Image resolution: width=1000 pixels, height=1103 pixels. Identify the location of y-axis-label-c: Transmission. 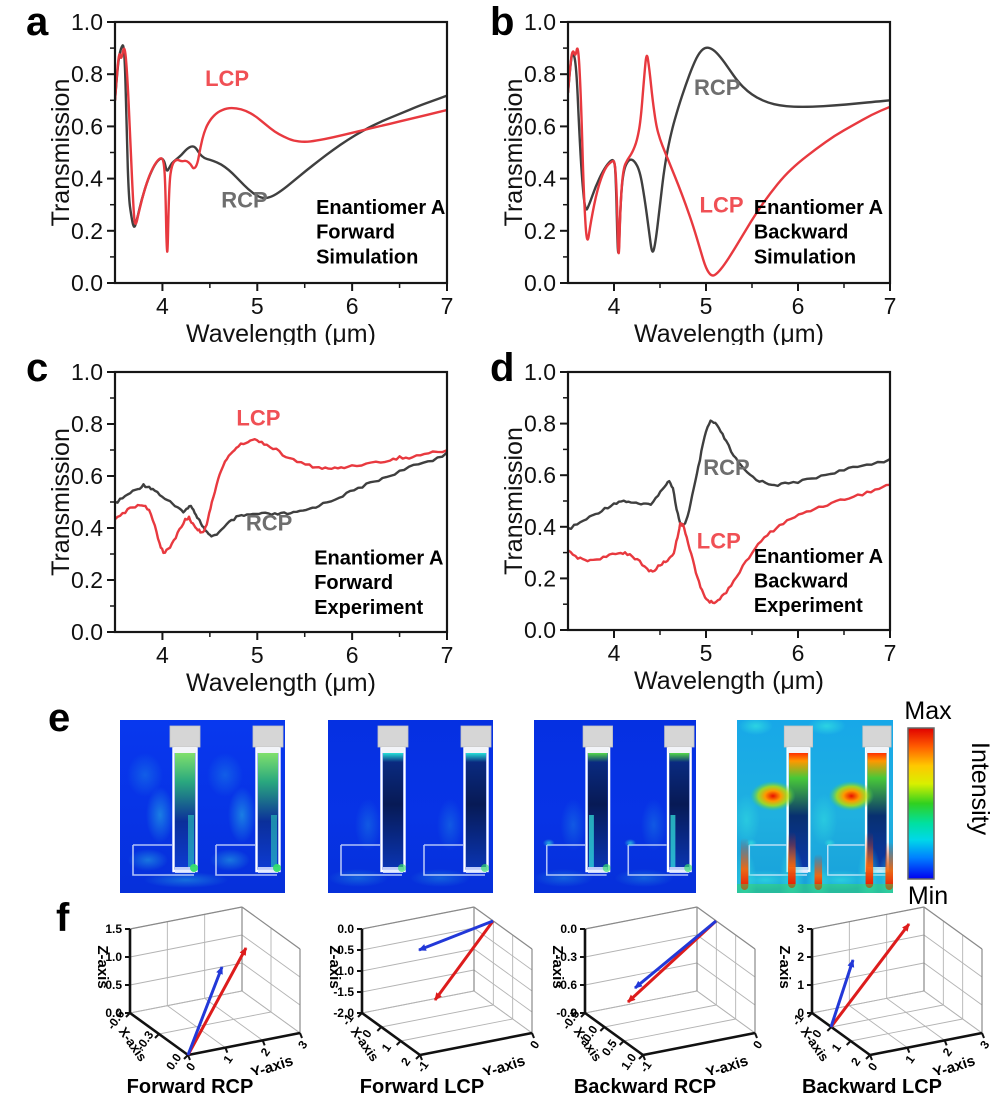
(61, 502).